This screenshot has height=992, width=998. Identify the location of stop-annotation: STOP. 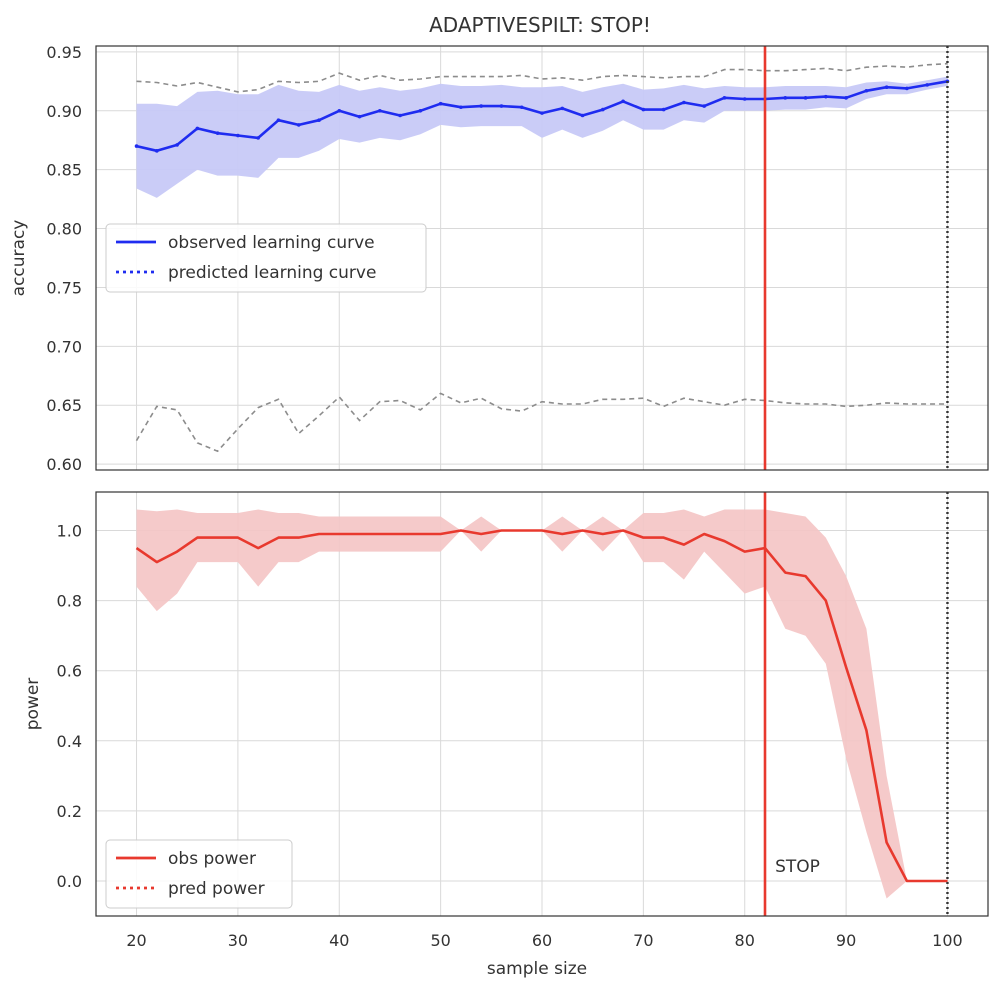
(797, 867).